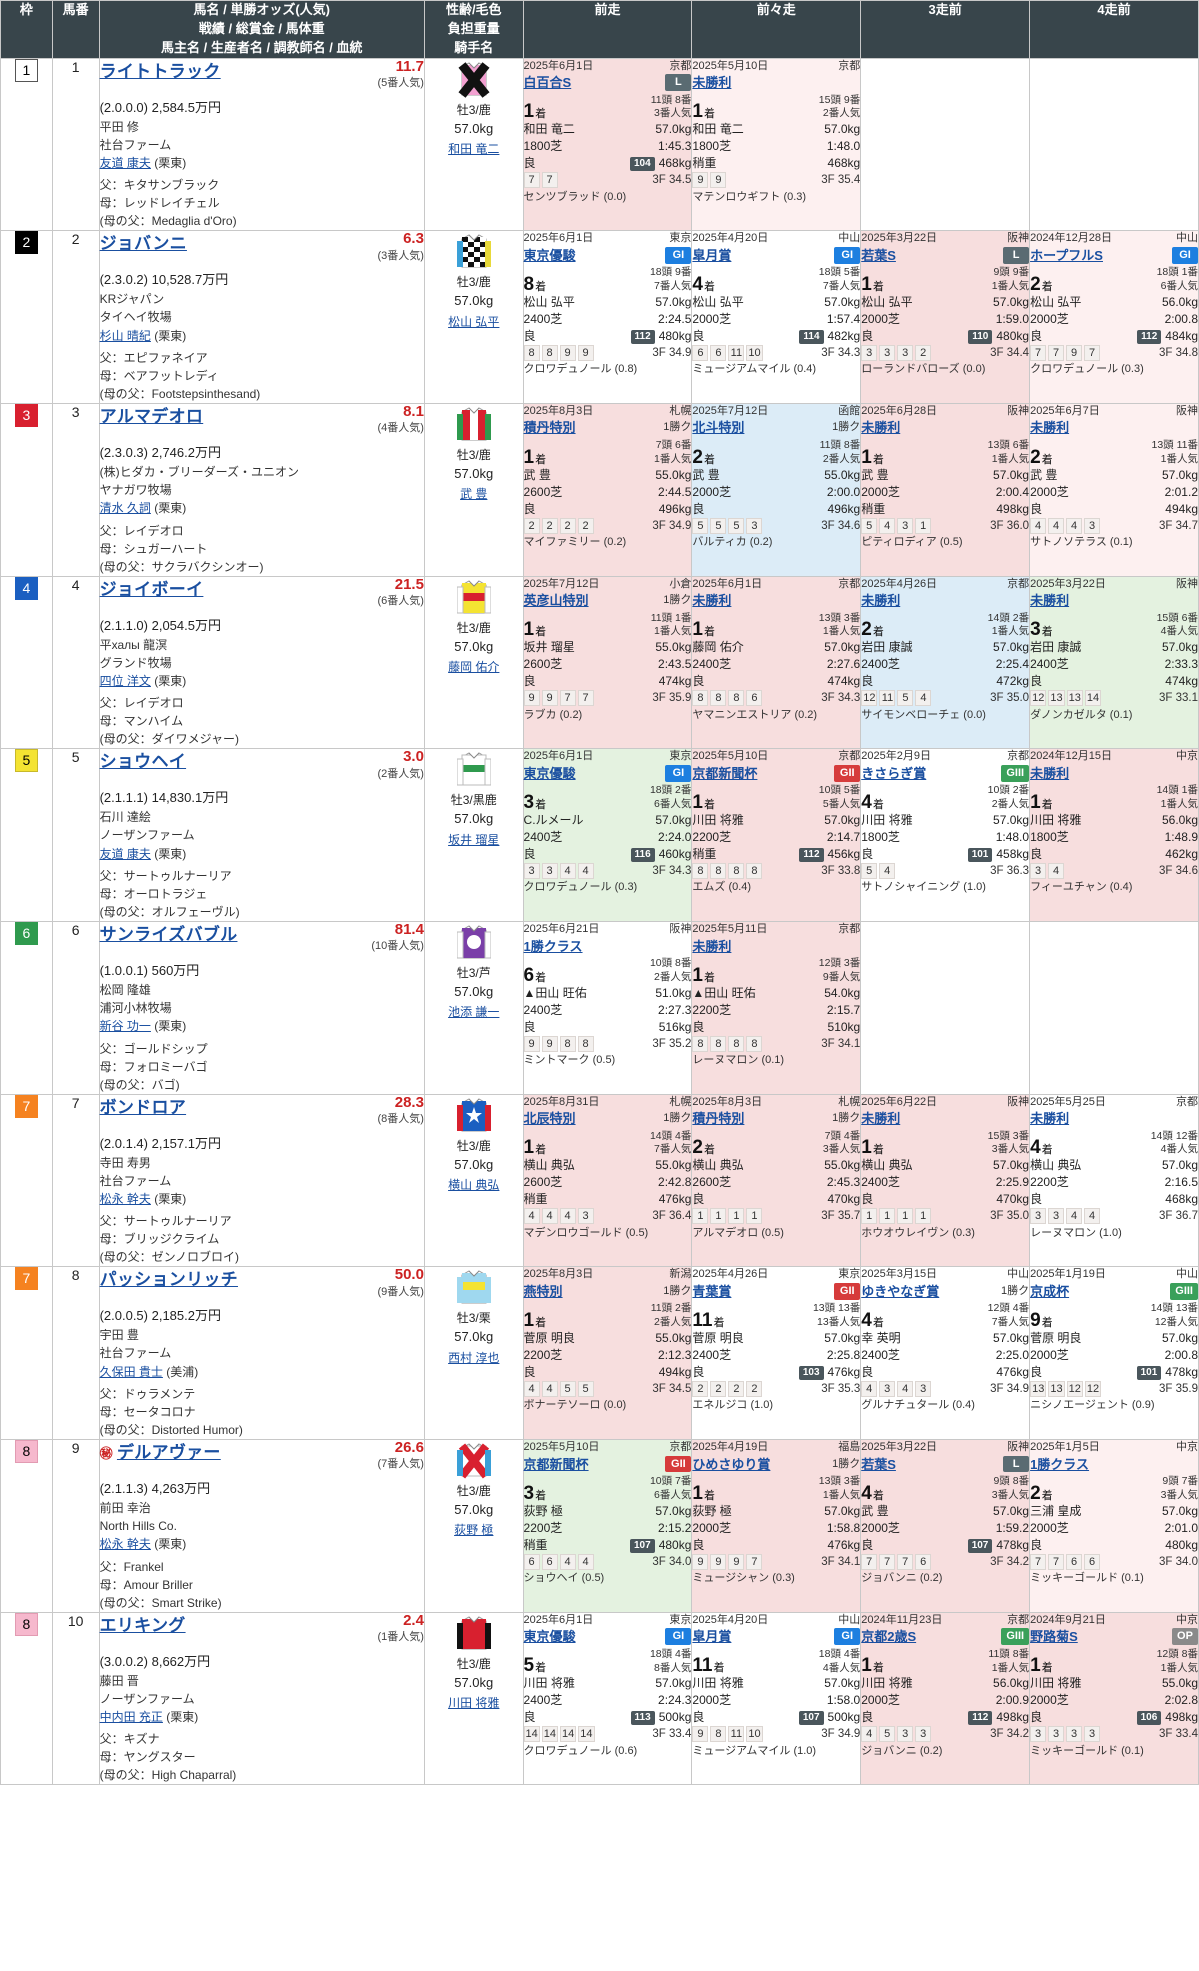 The height and width of the screenshot is (1971, 1199). I want to click on jockey-link: 武 豊, so click(474, 494).